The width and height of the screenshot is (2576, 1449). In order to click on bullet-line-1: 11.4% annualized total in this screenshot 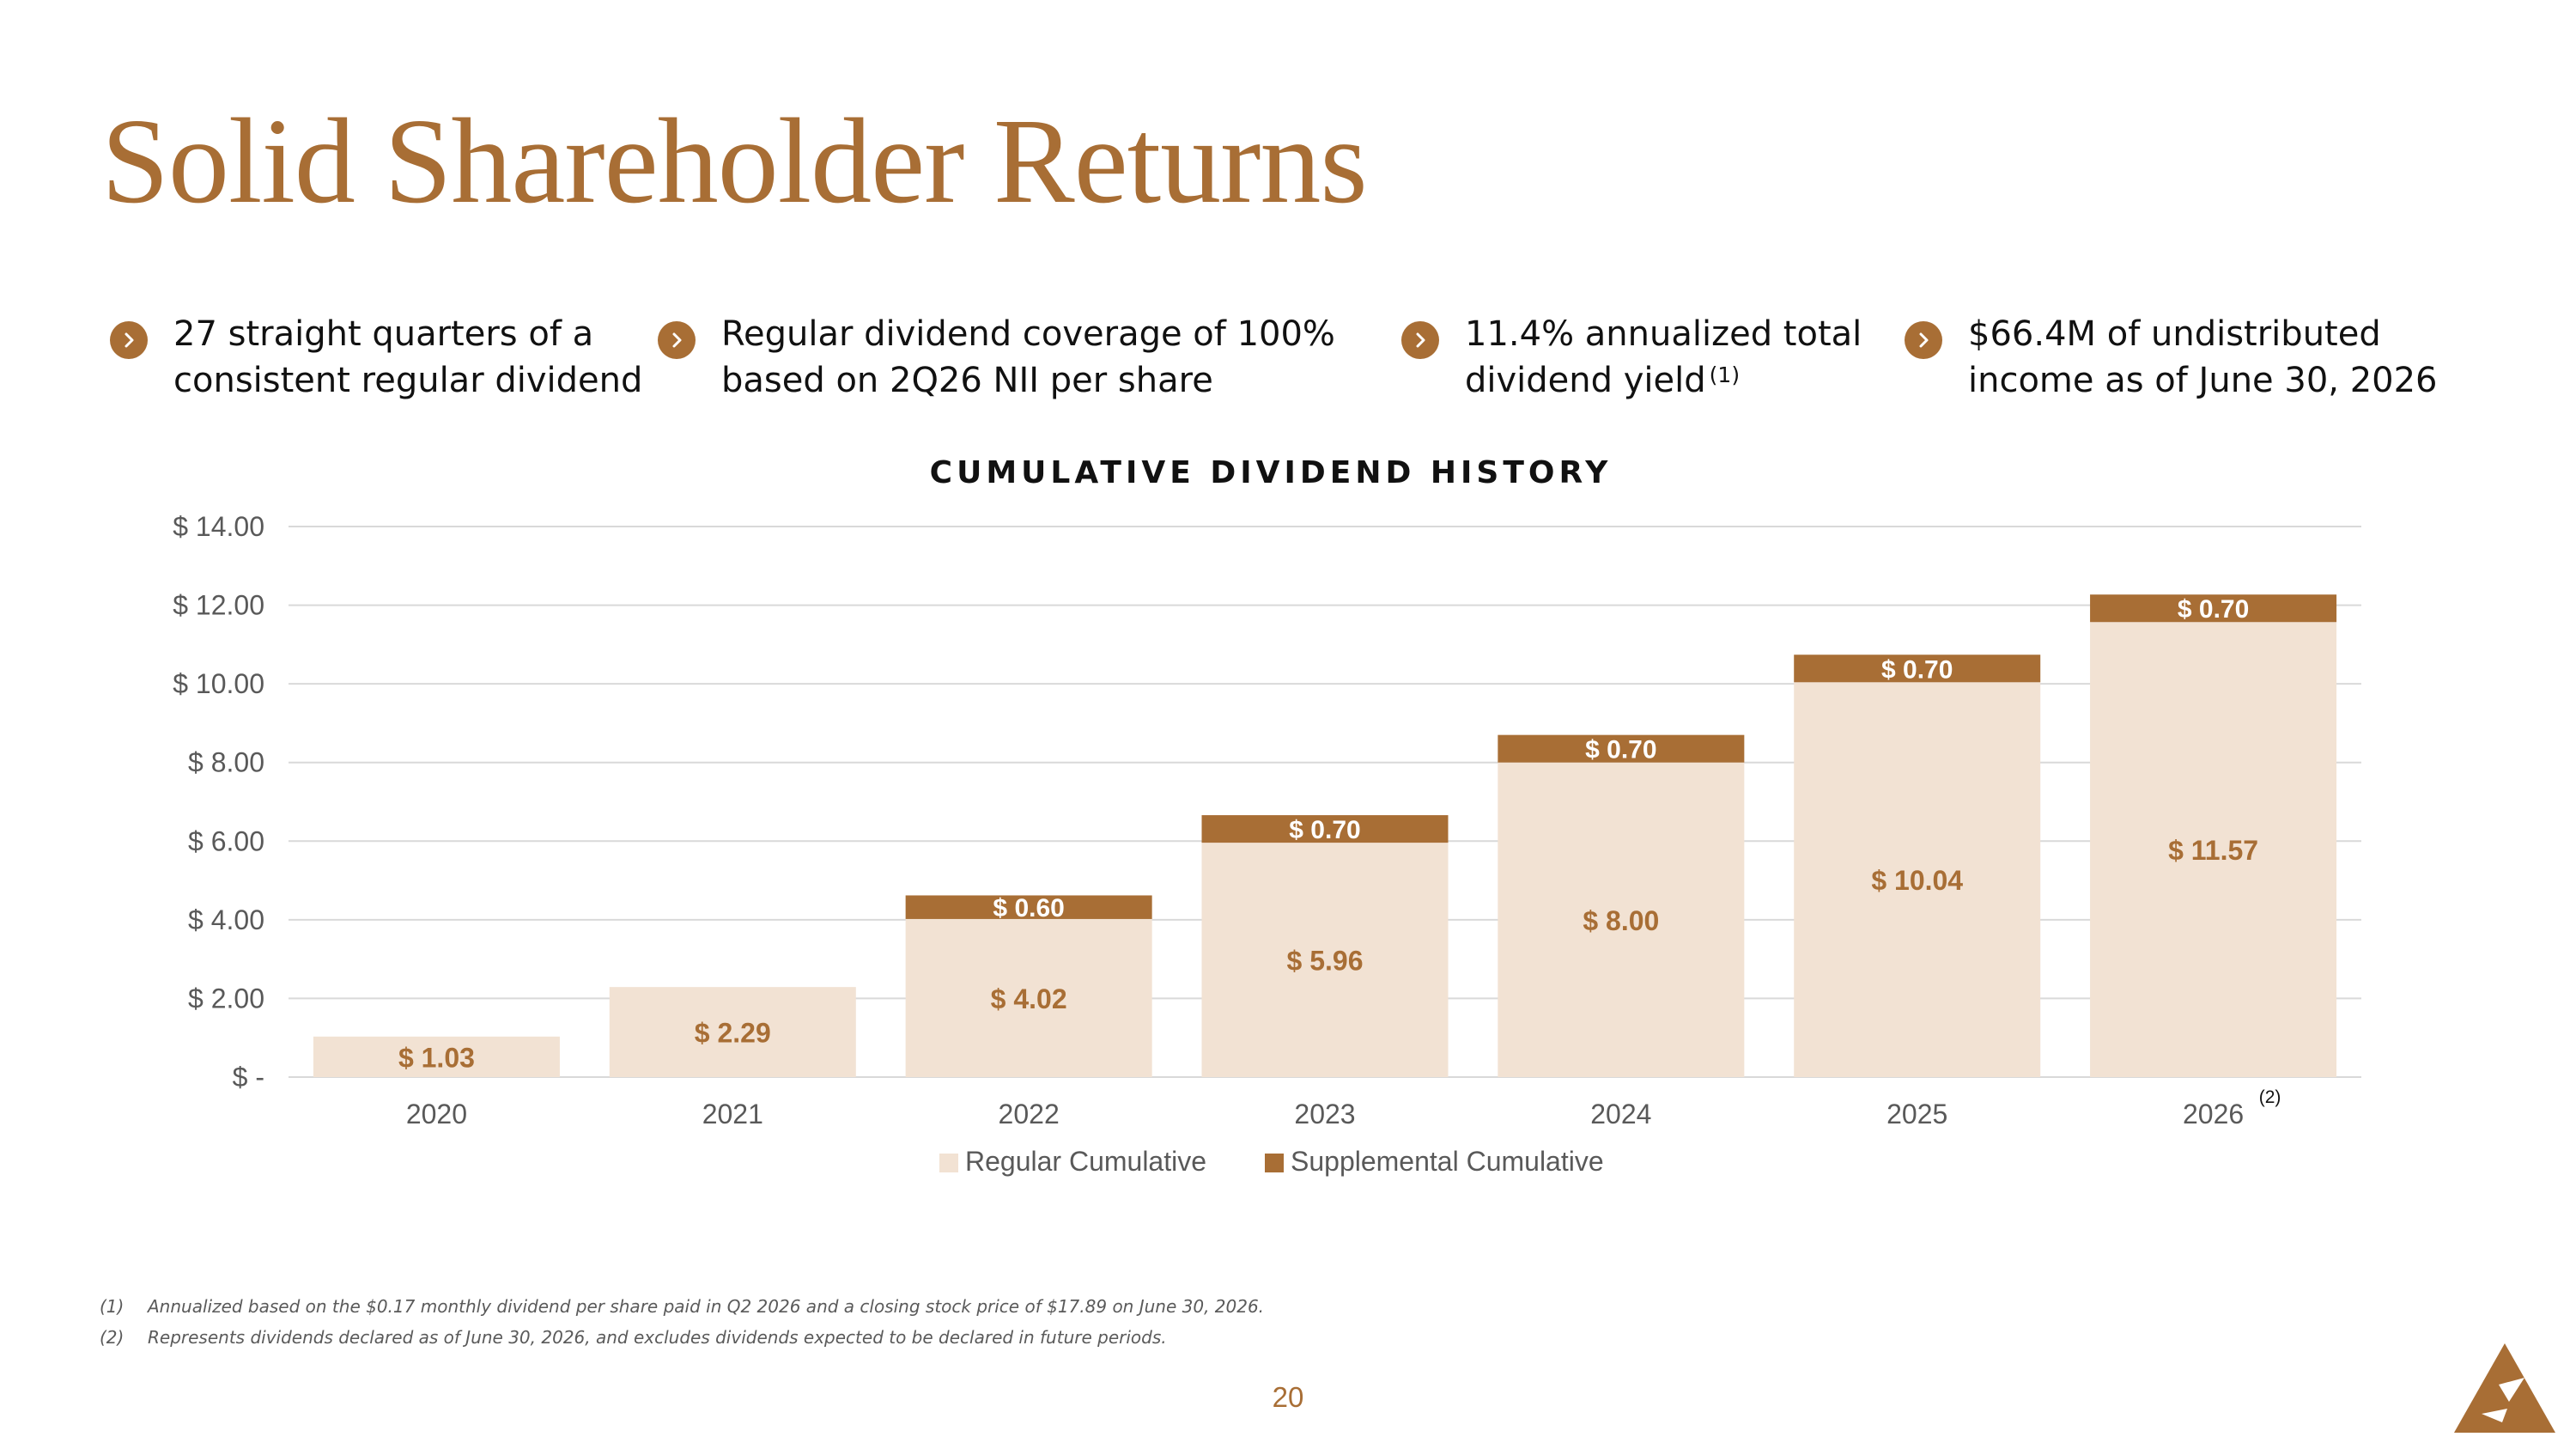, I will do `click(1664, 334)`.